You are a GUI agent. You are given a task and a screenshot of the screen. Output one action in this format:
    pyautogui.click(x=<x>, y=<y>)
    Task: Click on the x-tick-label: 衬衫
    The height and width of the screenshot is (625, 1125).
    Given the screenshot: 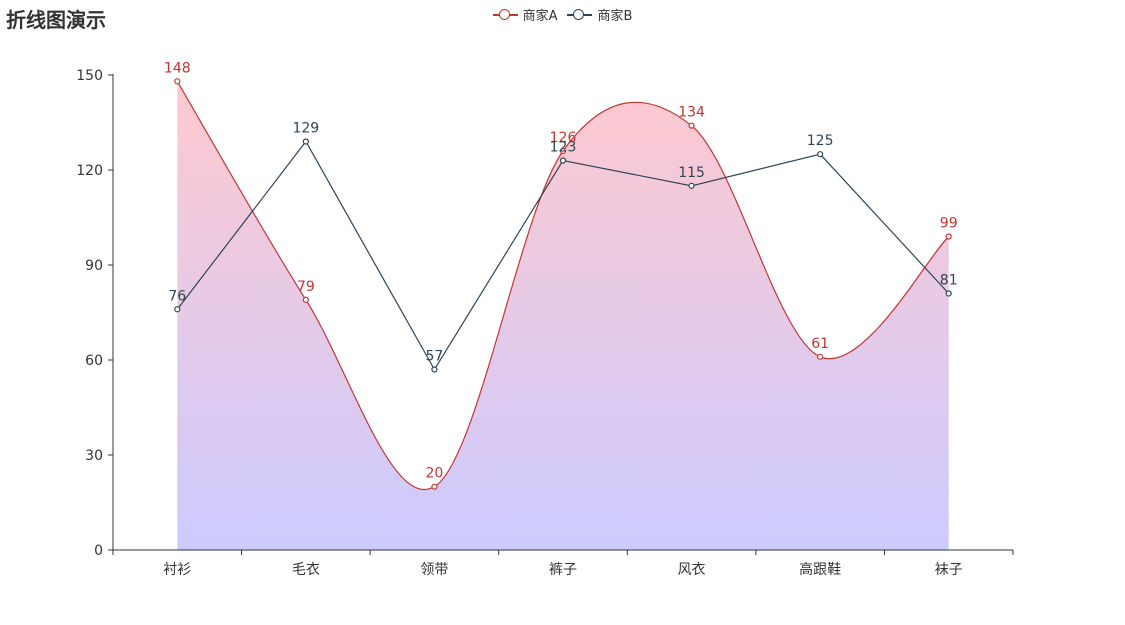 What is the action you would take?
    pyautogui.click(x=177, y=570)
    